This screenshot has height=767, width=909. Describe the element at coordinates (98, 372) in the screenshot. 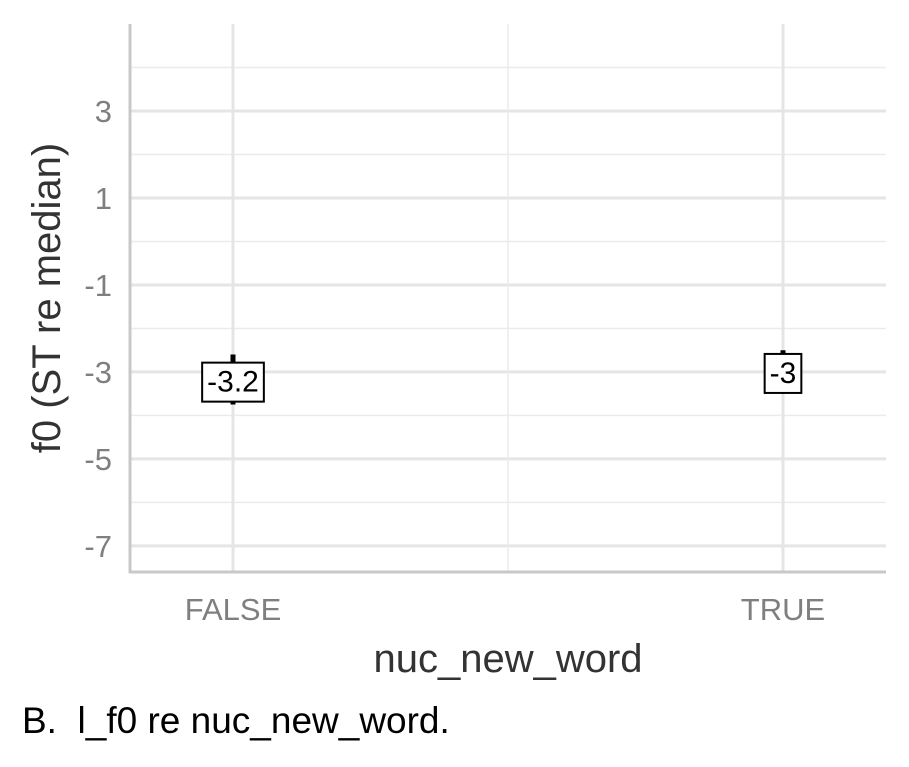

I see `y-tick-label: -3` at that location.